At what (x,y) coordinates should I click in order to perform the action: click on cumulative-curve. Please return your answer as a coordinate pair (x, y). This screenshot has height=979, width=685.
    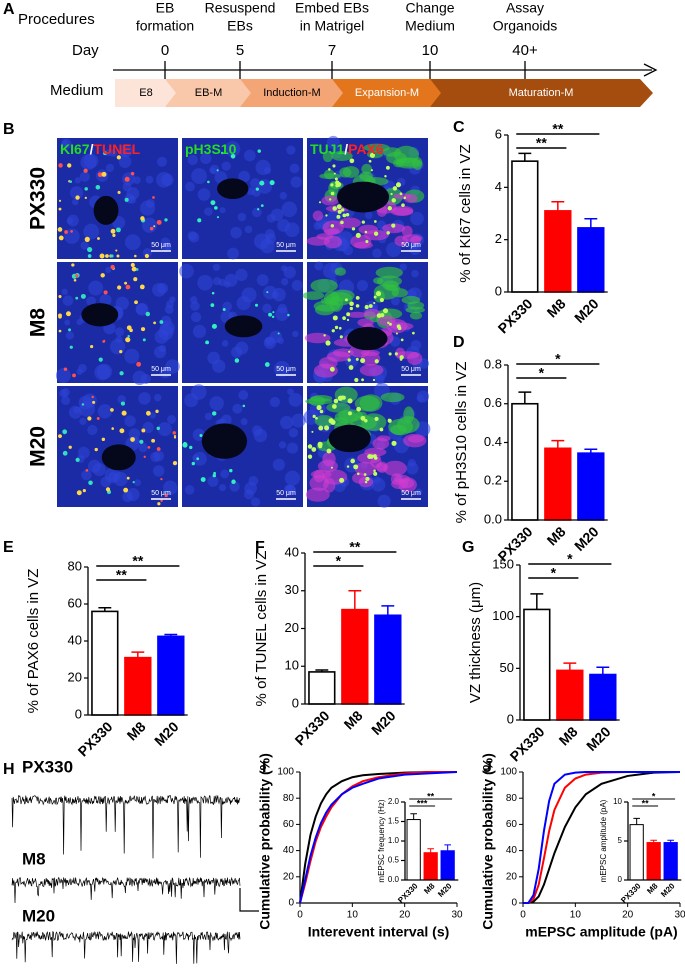
    Looking at the image, I should click on (602, 837).